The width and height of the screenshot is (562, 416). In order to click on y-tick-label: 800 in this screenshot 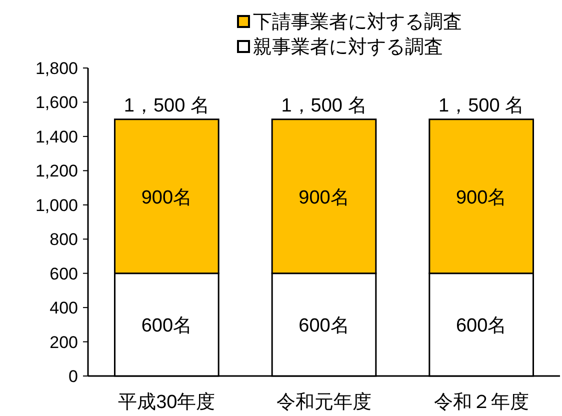, I will do `click(64, 240)`.